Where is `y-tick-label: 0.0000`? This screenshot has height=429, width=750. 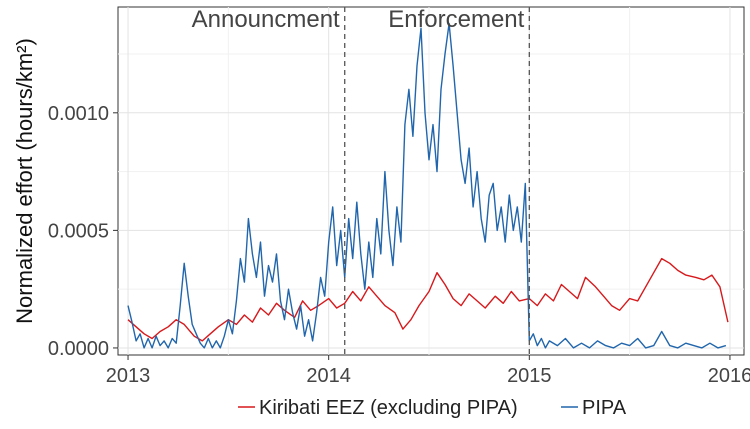
y-tick-label: 0.0000 is located at coordinates (78, 349).